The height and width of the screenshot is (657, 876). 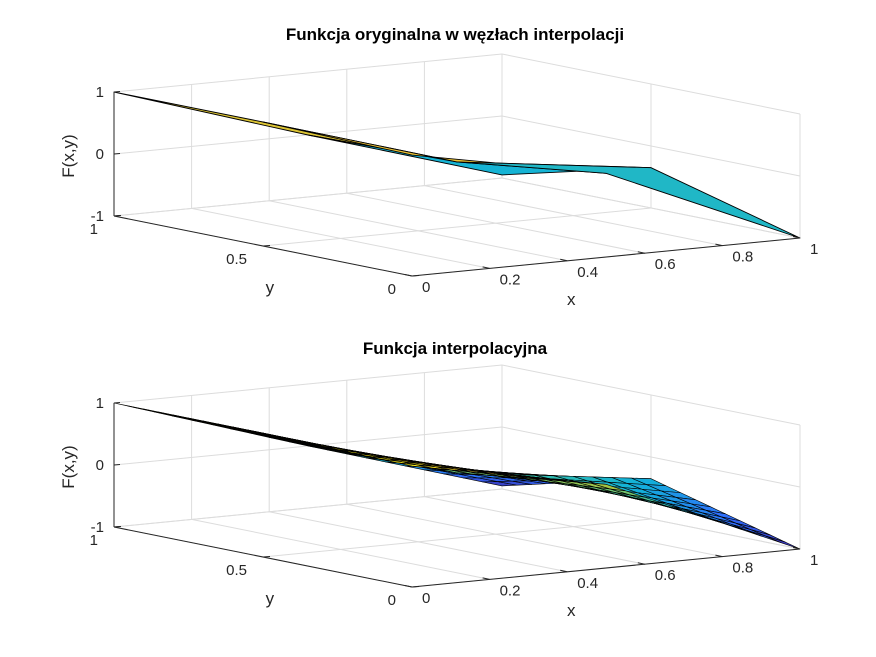 I want to click on chart-title: Funkcja interpolacyjna, so click(x=455, y=348).